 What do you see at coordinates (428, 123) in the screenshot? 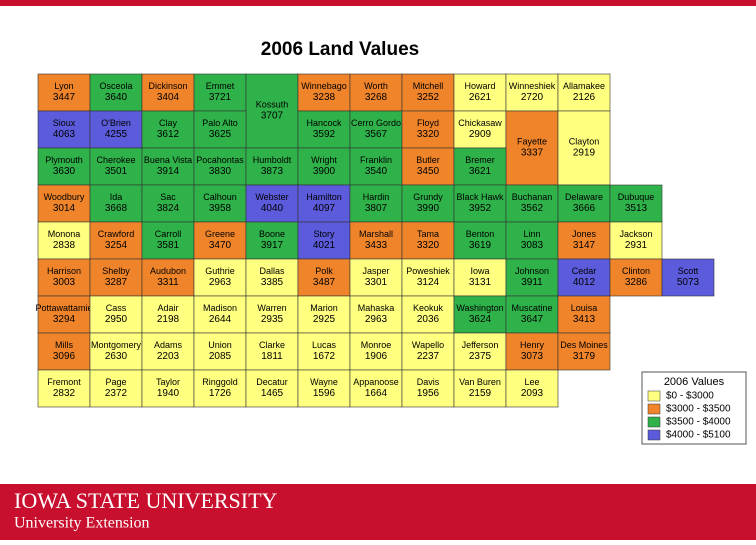
I see `county-name: Floyd` at bounding box center [428, 123].